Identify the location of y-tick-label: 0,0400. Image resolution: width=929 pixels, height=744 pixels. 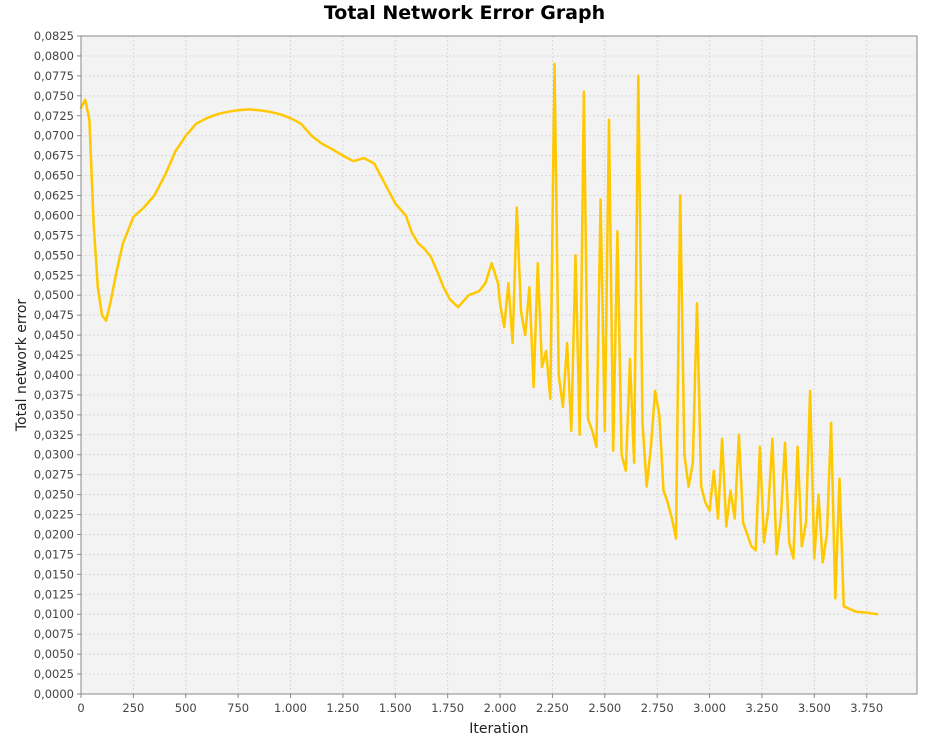
(54, 375).